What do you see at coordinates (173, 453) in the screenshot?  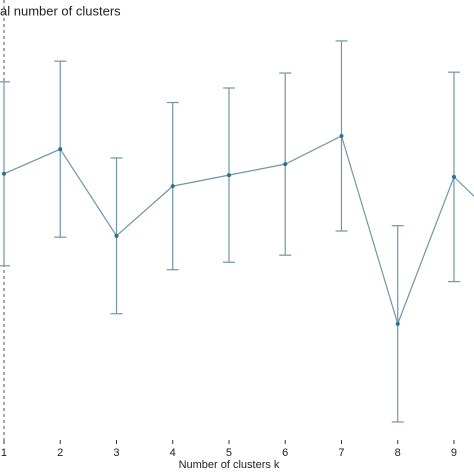 I see `x-tick-label: 4` at bounding box center [173, 453].